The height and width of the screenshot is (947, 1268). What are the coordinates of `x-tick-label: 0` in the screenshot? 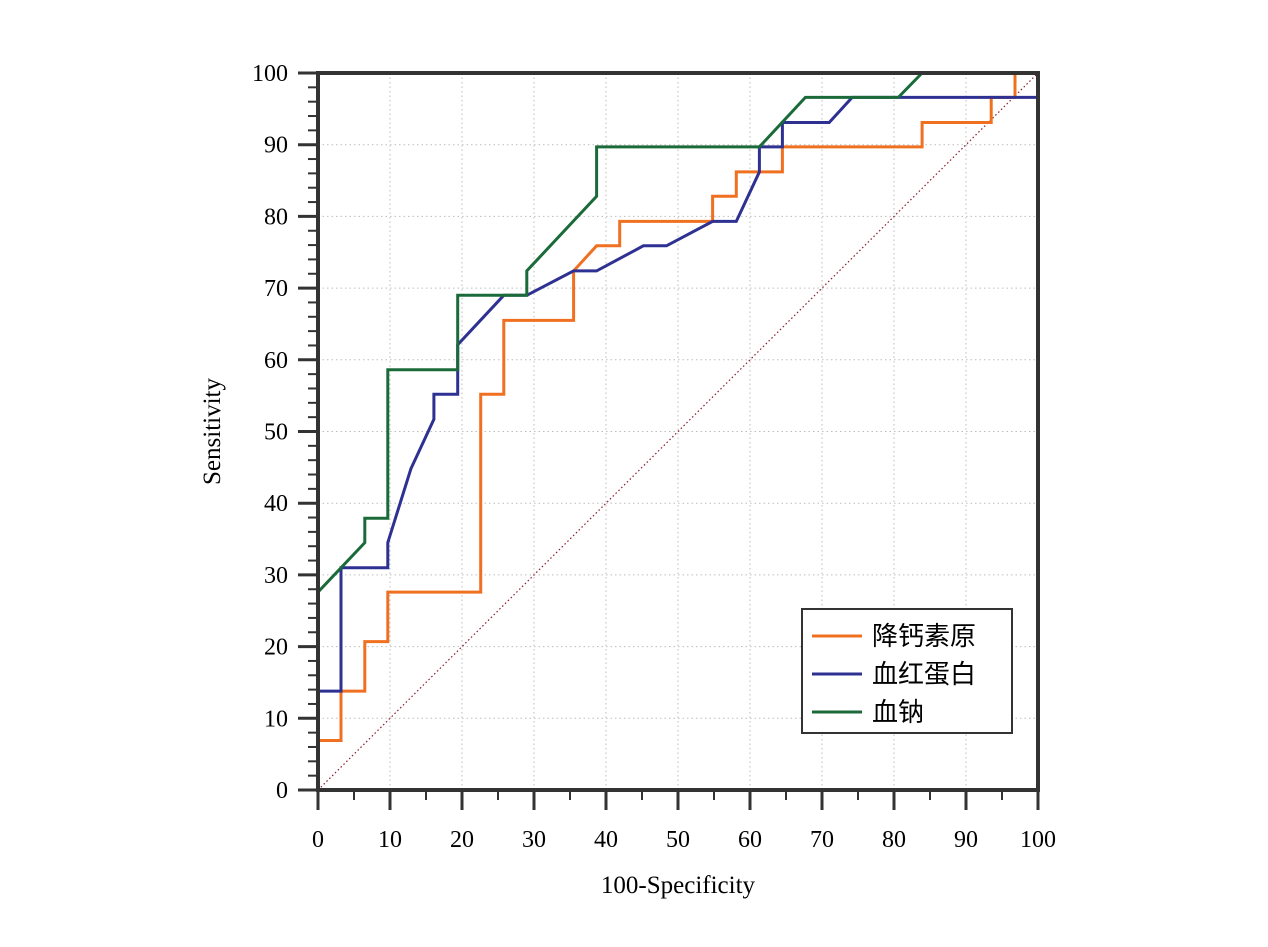 It's located at (318, 840).